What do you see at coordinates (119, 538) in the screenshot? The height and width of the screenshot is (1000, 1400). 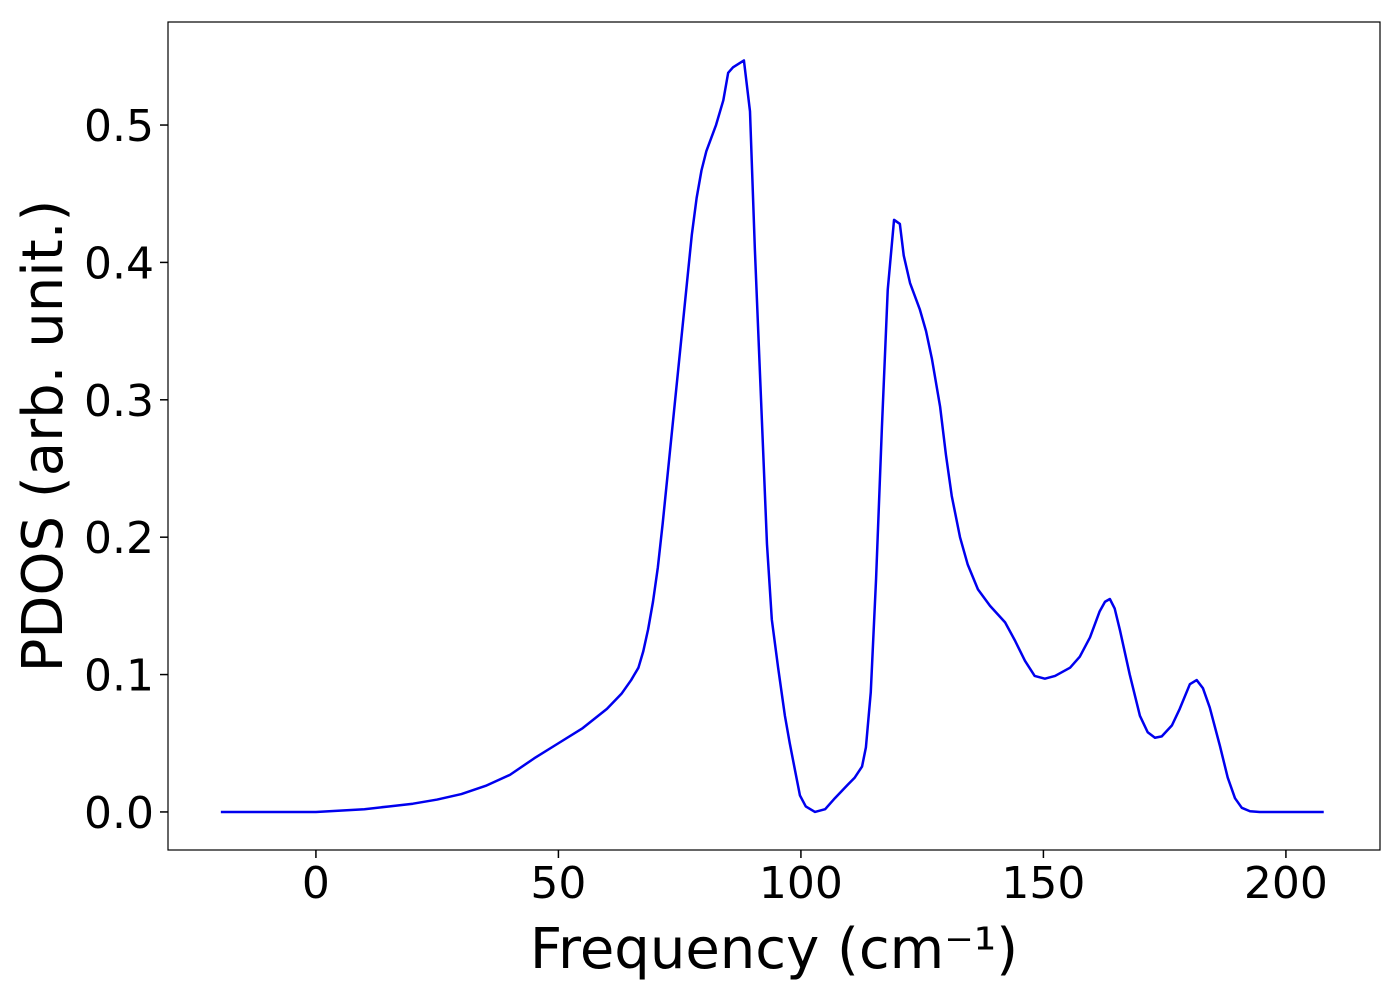 I see `y-tick-label: 0.2` at bounding box center [119, 538].